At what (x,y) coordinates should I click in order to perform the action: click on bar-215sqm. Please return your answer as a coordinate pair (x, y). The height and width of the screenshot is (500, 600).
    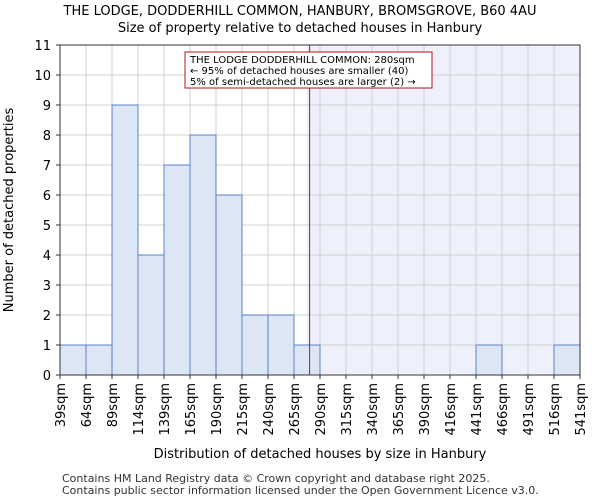
    Looking at the image, I should click on (255, 345).